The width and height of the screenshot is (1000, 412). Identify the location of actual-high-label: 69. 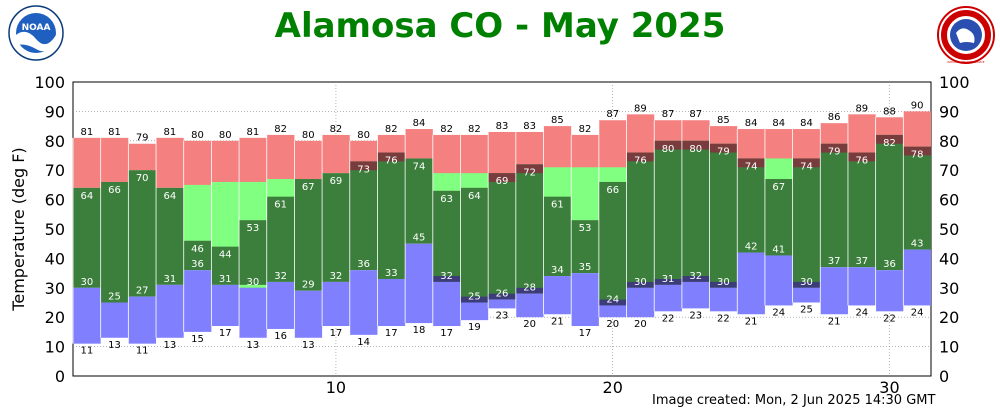
(502, 181).